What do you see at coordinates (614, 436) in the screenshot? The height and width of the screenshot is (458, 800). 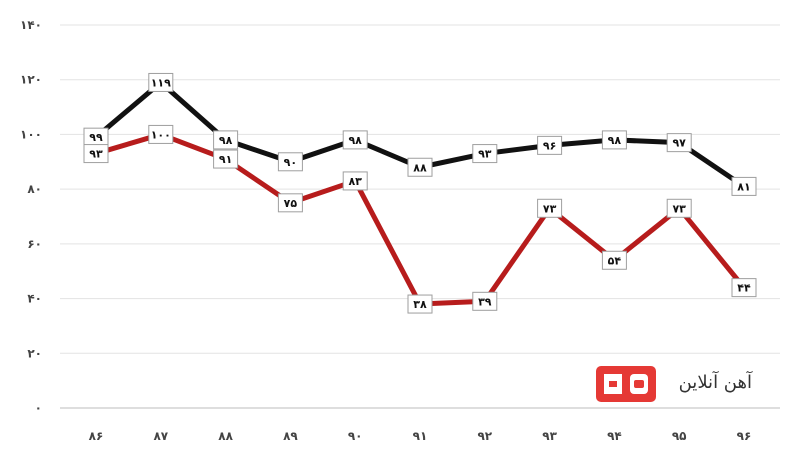 I see `x-tick-label: ۹۴` at bounding box center [614, 436].